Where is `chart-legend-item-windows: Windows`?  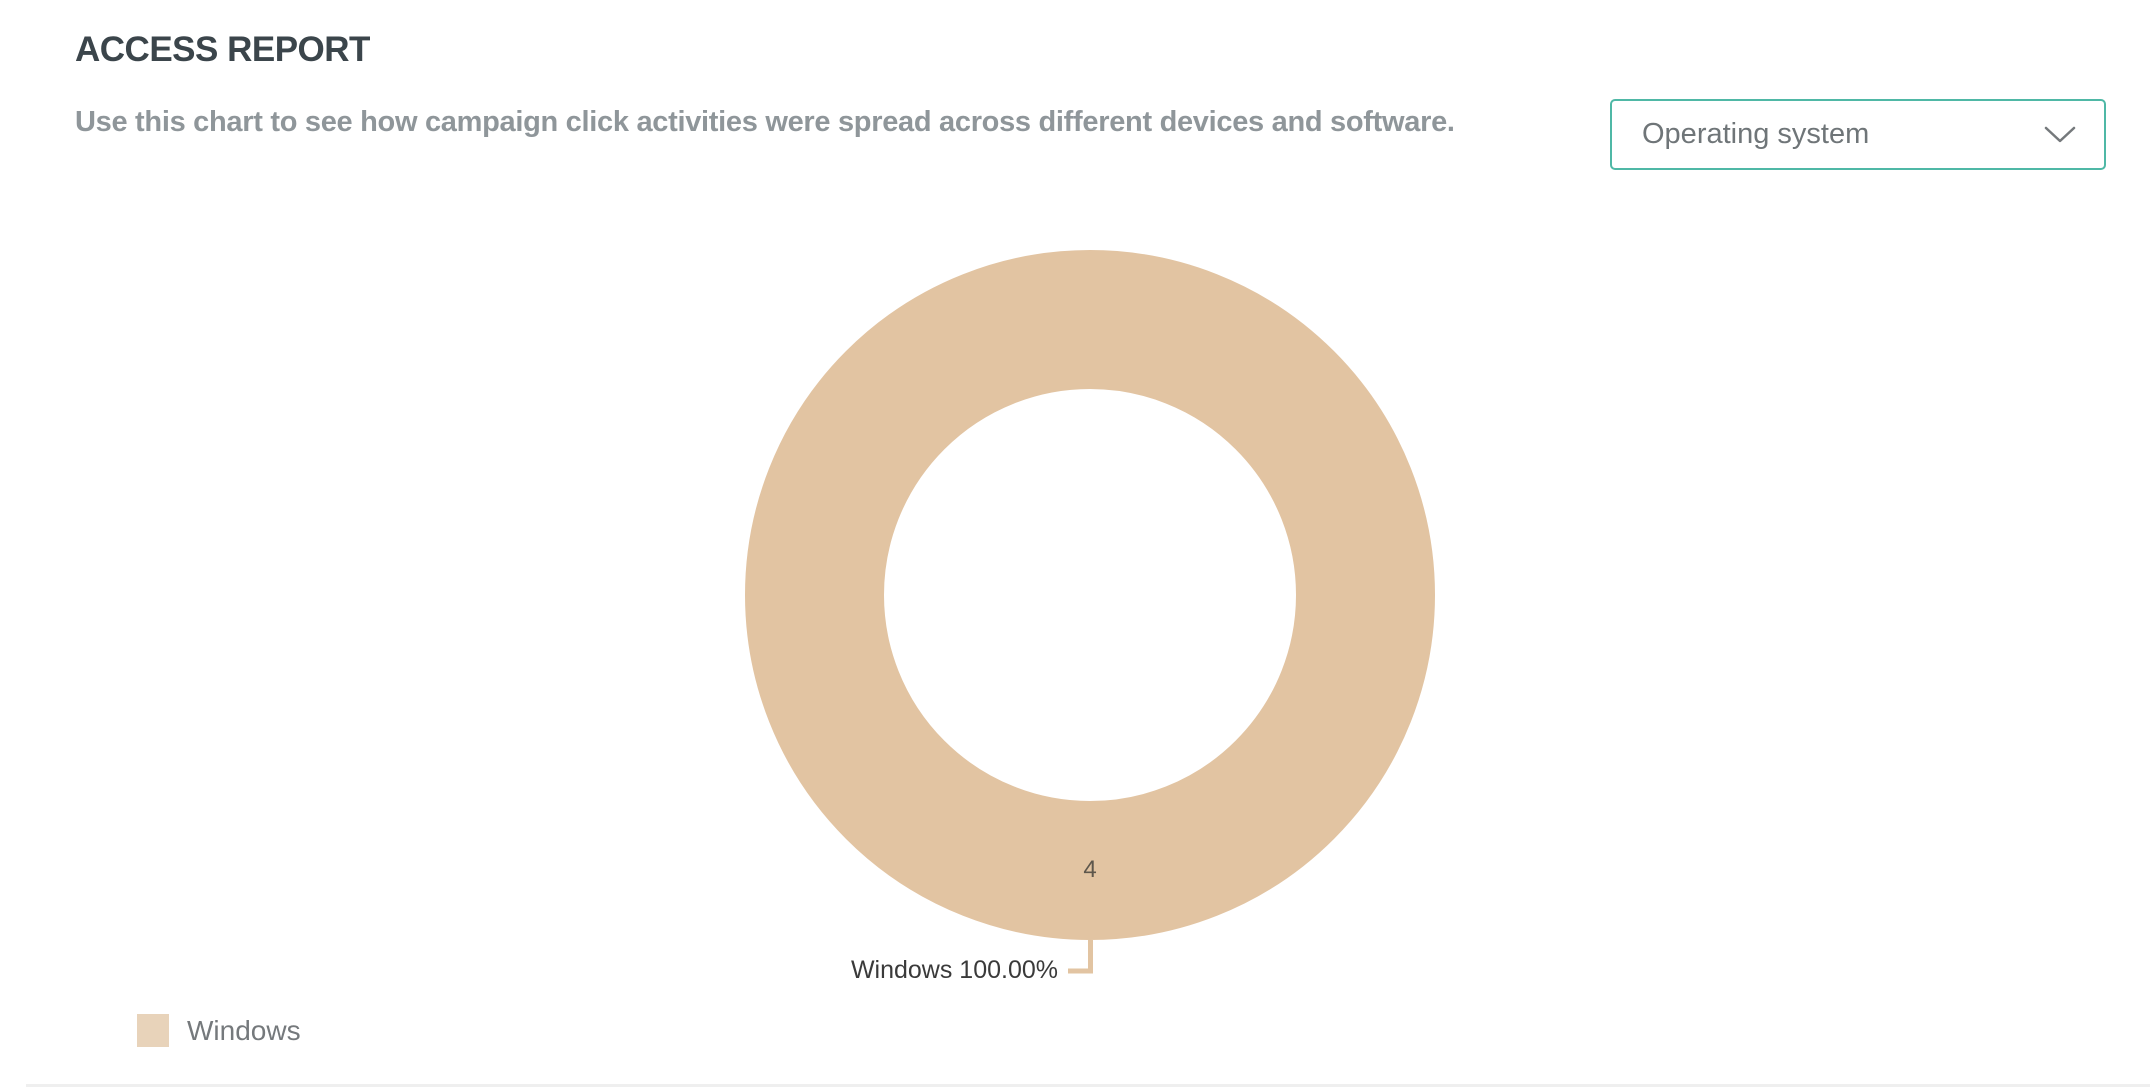 chart-legend-item-windows: Windows is located at coordinates (219, 1030).